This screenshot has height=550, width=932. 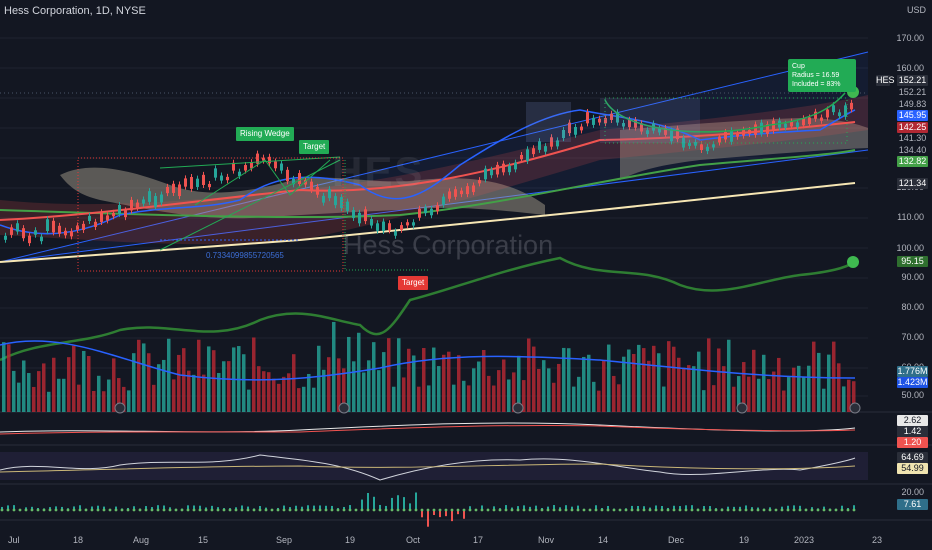 I want to click on price-tag: 152.21, so click(x=912, y=92).